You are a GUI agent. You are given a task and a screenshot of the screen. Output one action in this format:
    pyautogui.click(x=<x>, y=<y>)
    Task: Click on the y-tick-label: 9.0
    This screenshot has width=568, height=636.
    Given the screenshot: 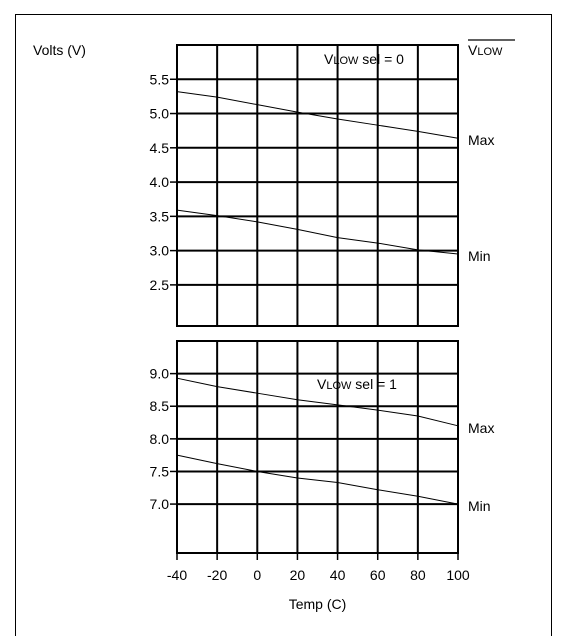 What is the action you would take?
    pyautogui.click(x=160, y=374)
    